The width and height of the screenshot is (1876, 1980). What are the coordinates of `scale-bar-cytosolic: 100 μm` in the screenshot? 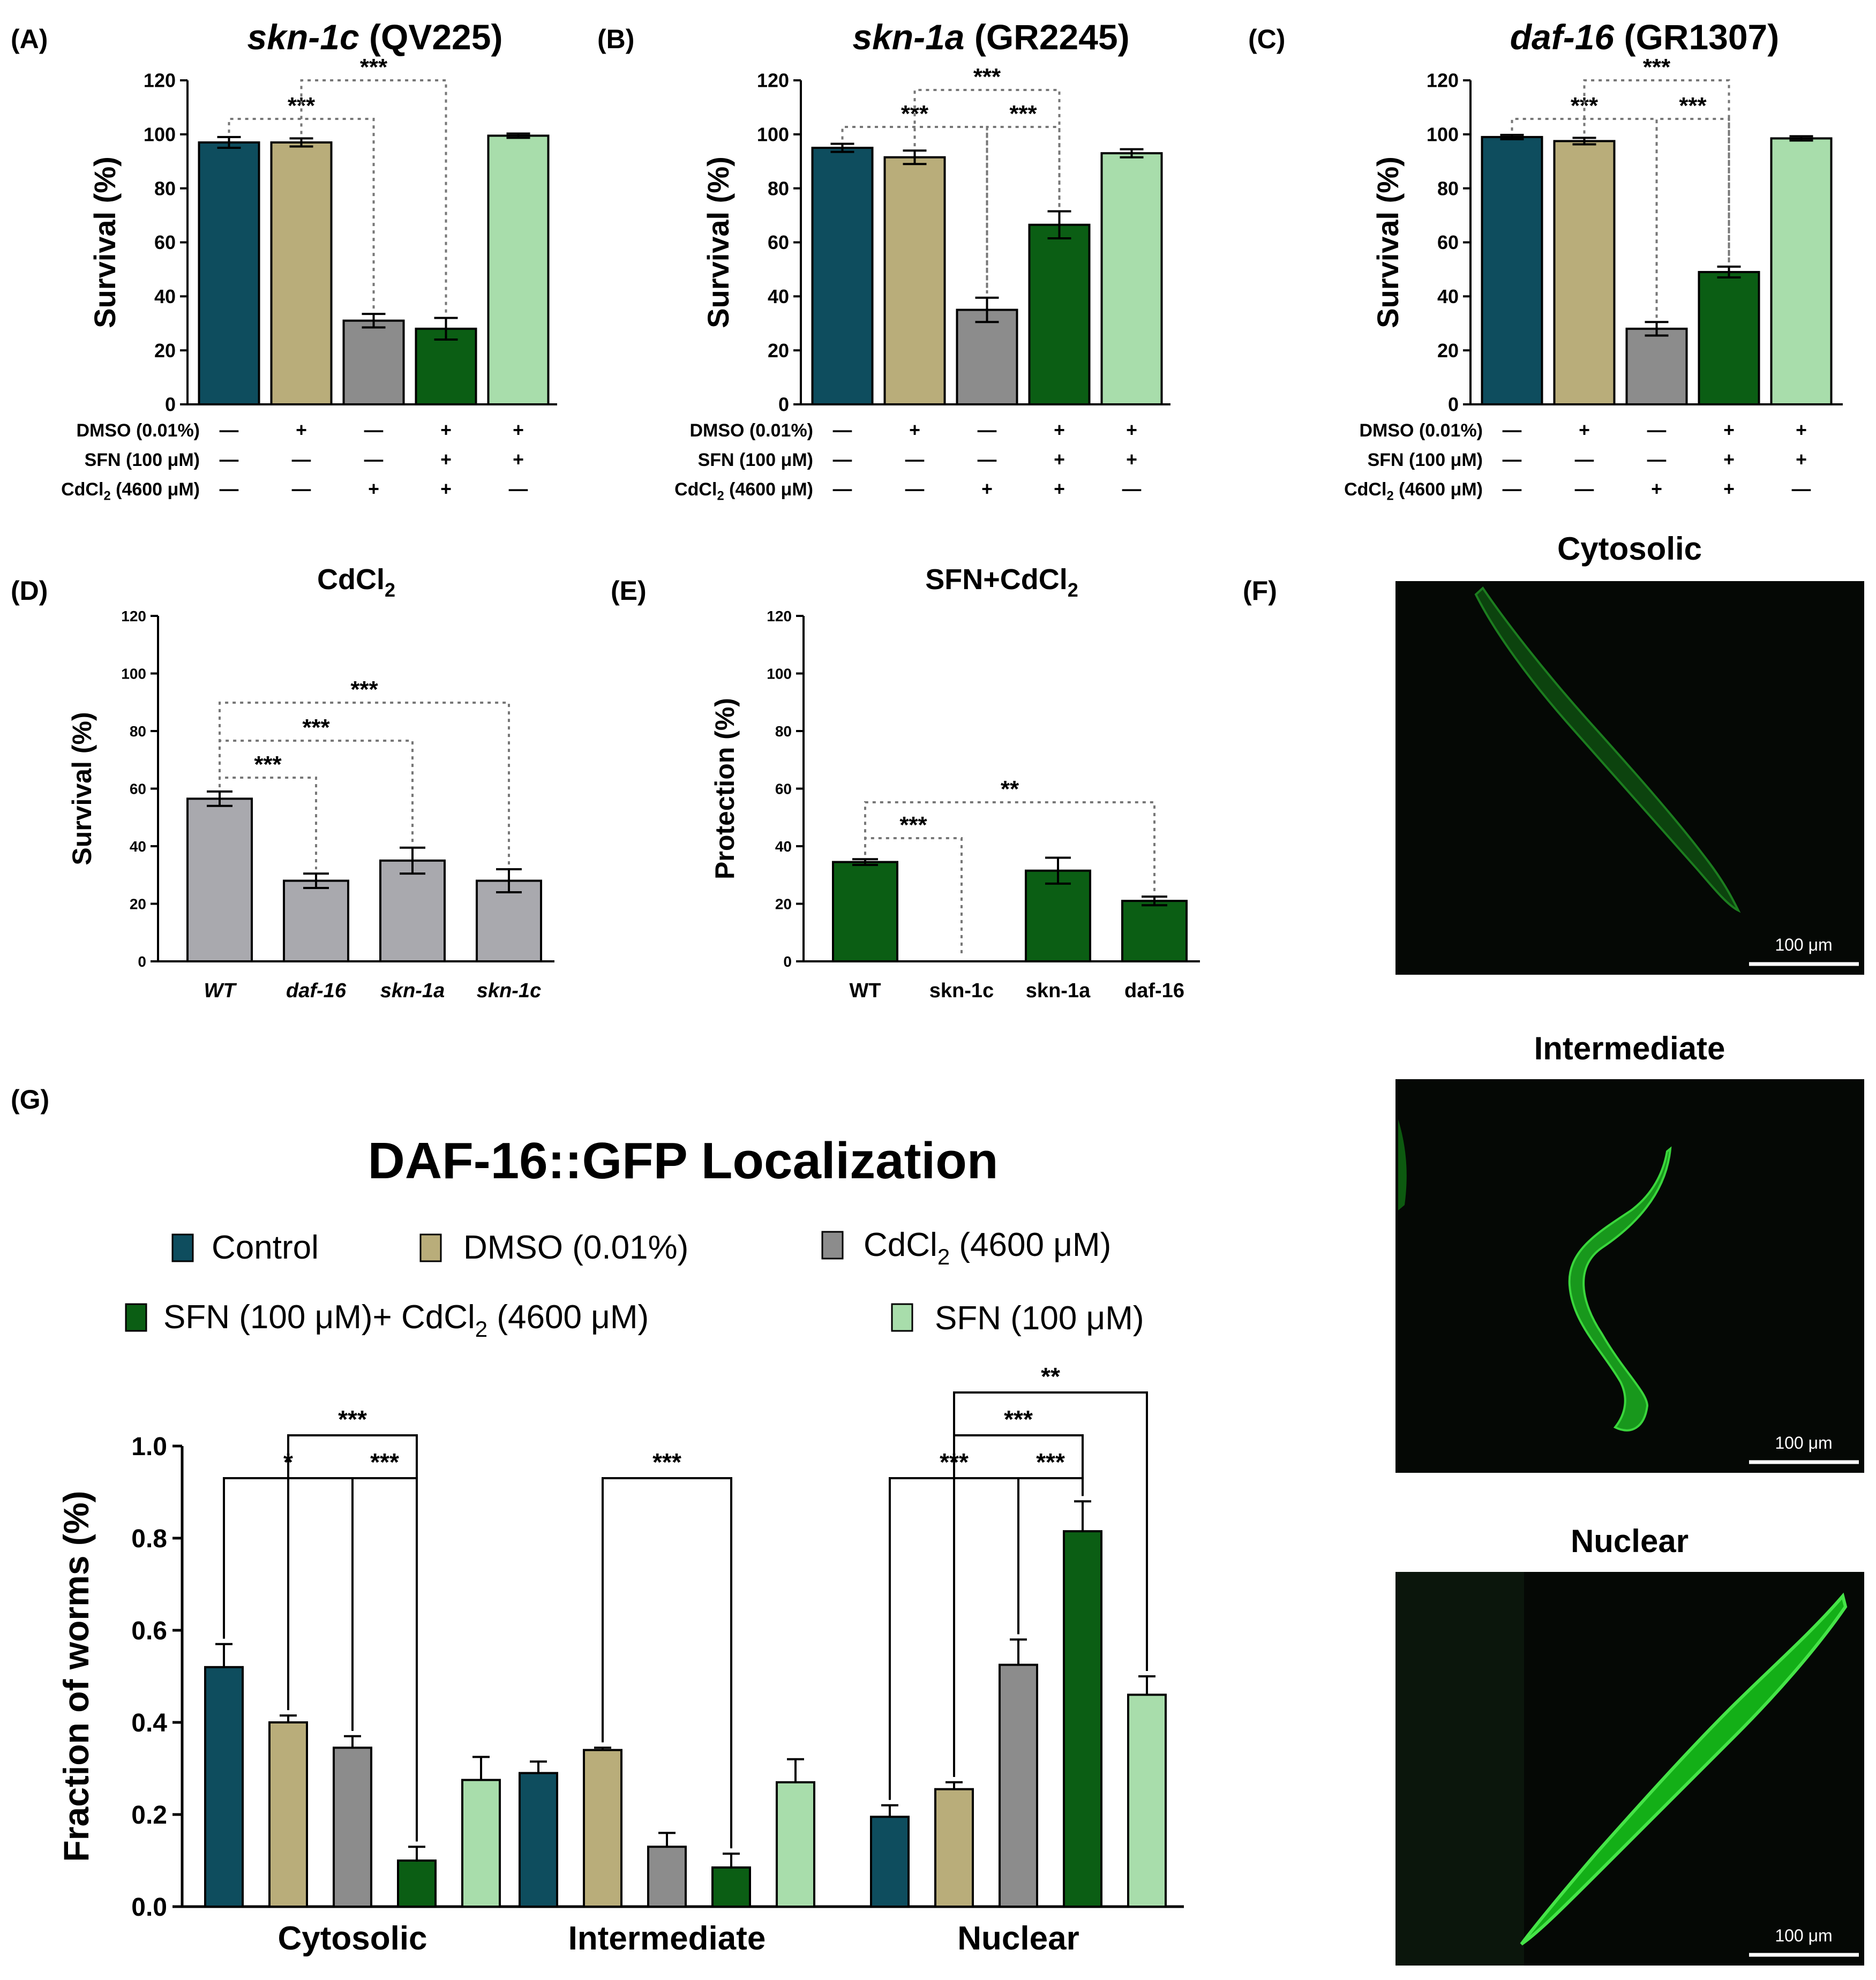 It's located at (1803, 945).